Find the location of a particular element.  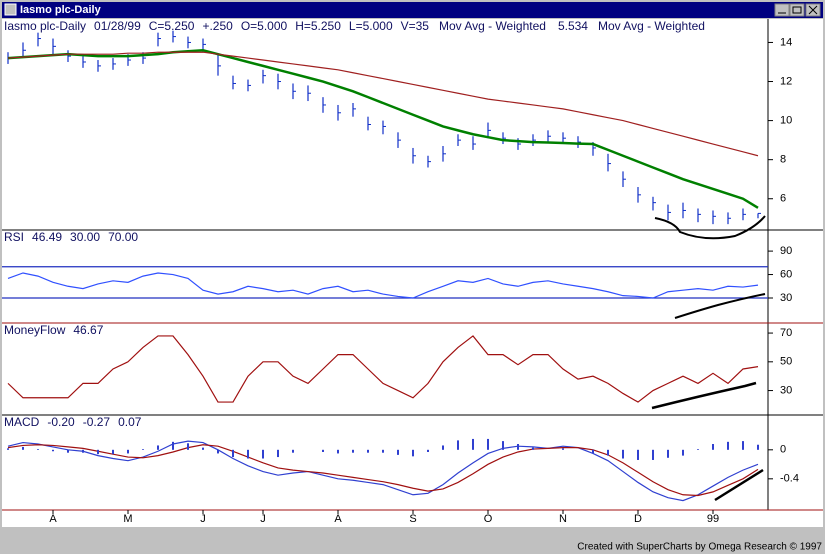

header-item: MoneyFlow is located at coordinates (35, 330).